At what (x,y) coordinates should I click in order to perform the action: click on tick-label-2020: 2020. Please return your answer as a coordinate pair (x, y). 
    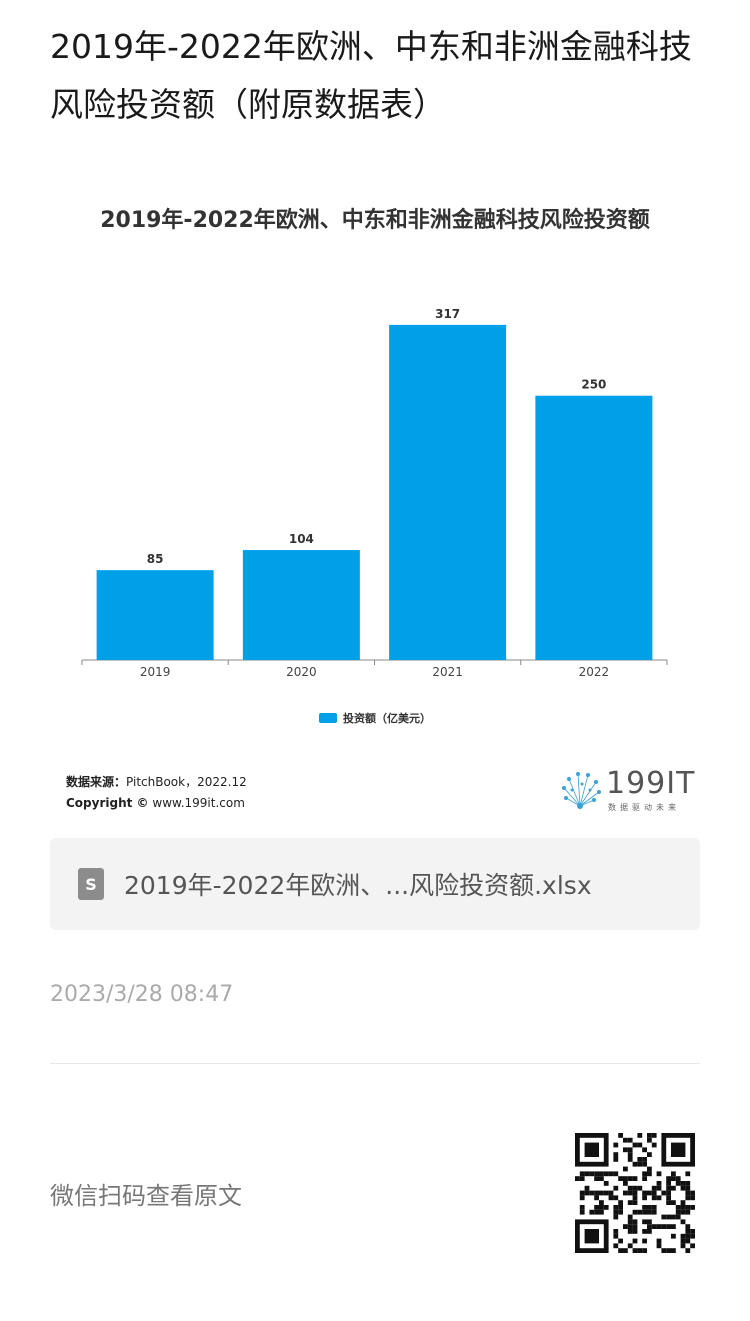
    Looking at the image, I should click on (301, 672).